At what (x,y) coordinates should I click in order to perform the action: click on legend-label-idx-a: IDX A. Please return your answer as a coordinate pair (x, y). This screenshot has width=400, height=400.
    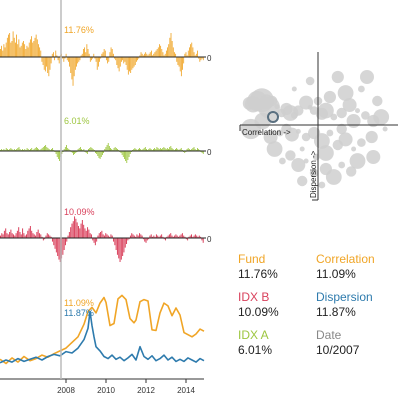
    Looking at the image, I should click on (253, 335).